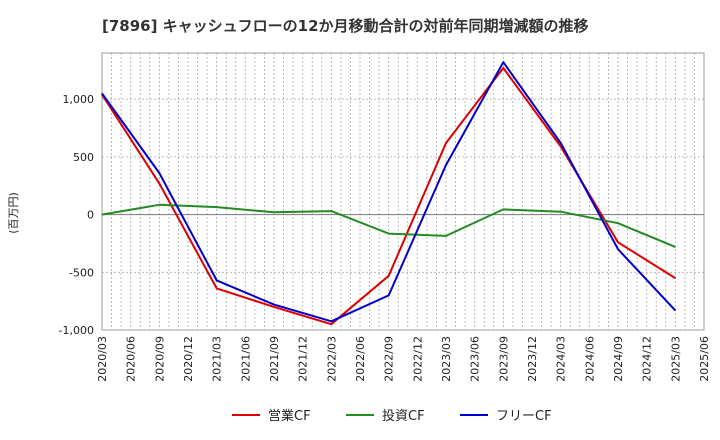 This screenshot has height=440, width=720. Describe the element at coordinates (13, 213) in the screenshot. I see `y-axis-label: (百万円)` at that location.